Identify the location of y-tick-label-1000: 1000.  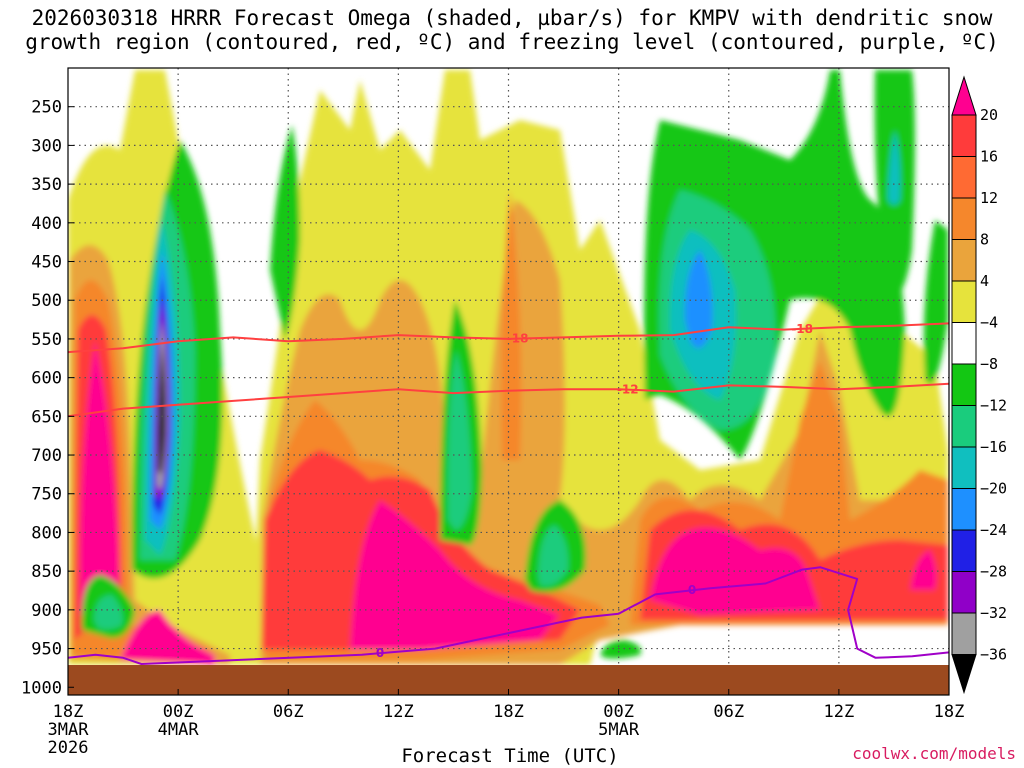
(41, 688).